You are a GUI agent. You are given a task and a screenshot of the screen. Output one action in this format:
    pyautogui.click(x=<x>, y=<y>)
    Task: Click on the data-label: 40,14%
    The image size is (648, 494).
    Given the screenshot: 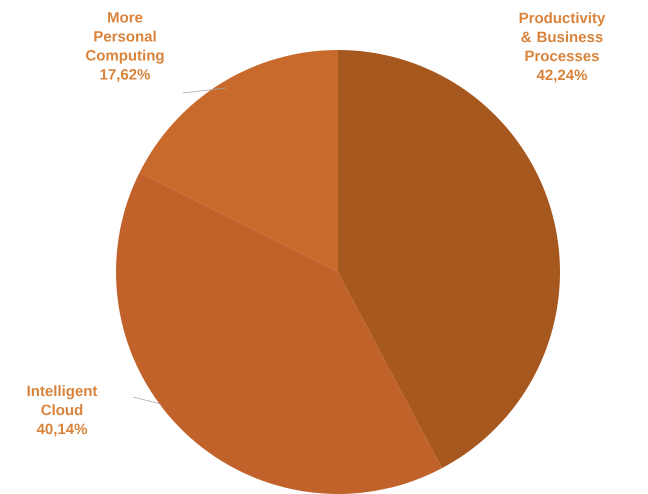 What is the action you would take?
    pyautogui.click(x=62, y=430)
    